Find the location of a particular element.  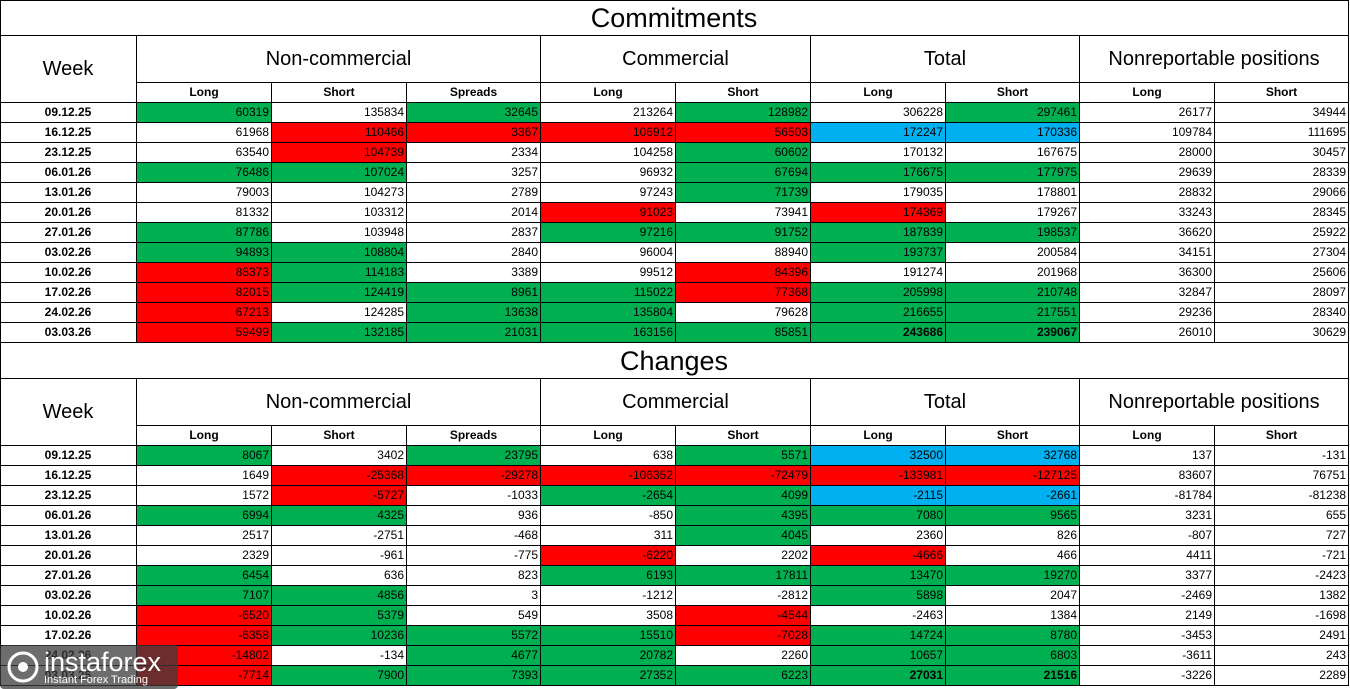

value-cell: 76751 is located at coordinates (1282, 476).